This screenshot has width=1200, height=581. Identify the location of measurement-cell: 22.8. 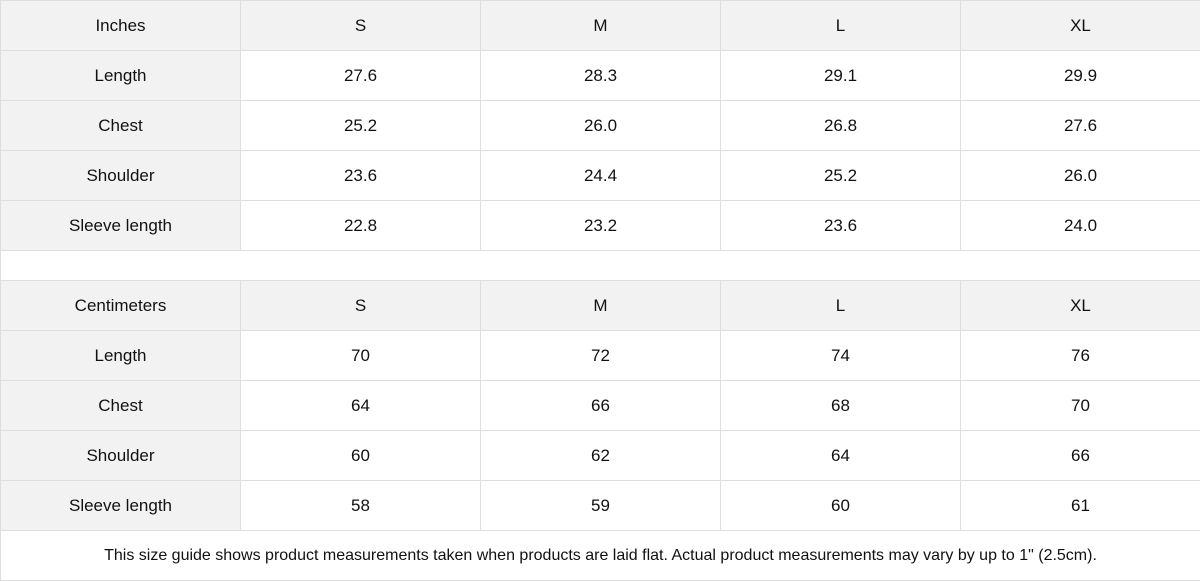
(361, 226).